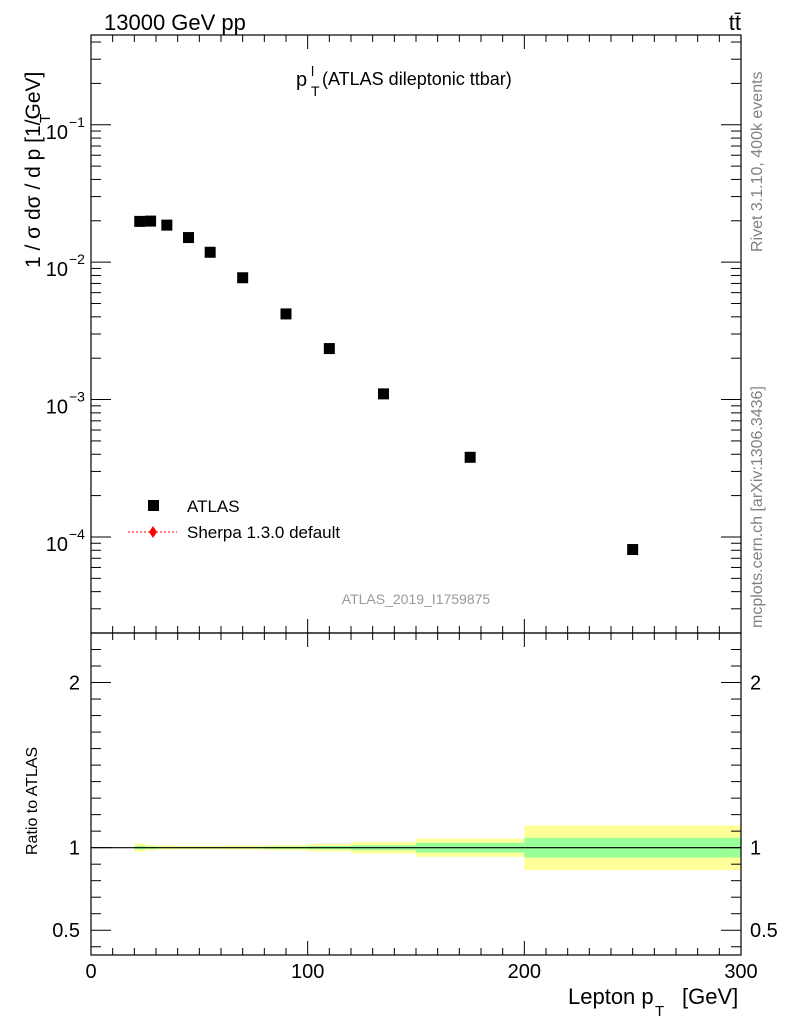 The height and width of the screenshot is (1024, 786). Describe the element at coordinates (66, 931) in the screenshot. I see `ratio-tick-label-left-0: 0.5` at that location.